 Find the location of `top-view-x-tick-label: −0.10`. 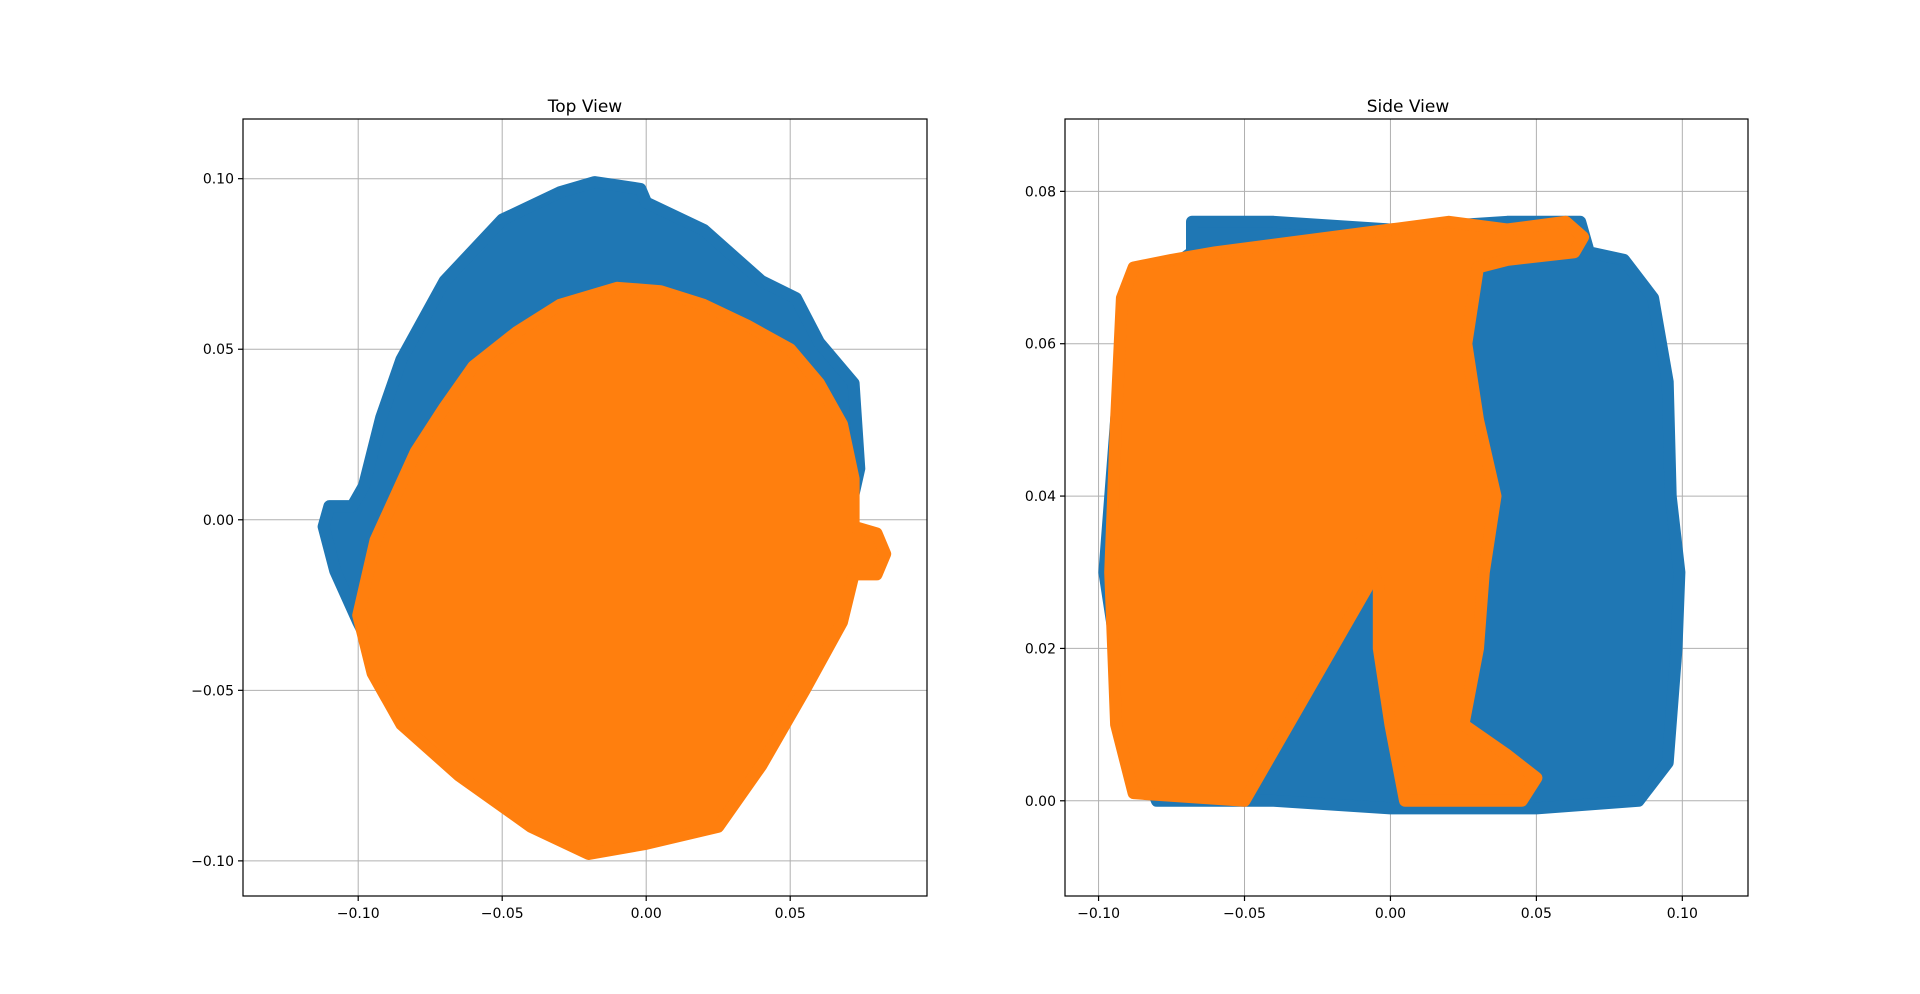

top-view-x-tick-label: −0.10 is located at coordinates (358, 914).